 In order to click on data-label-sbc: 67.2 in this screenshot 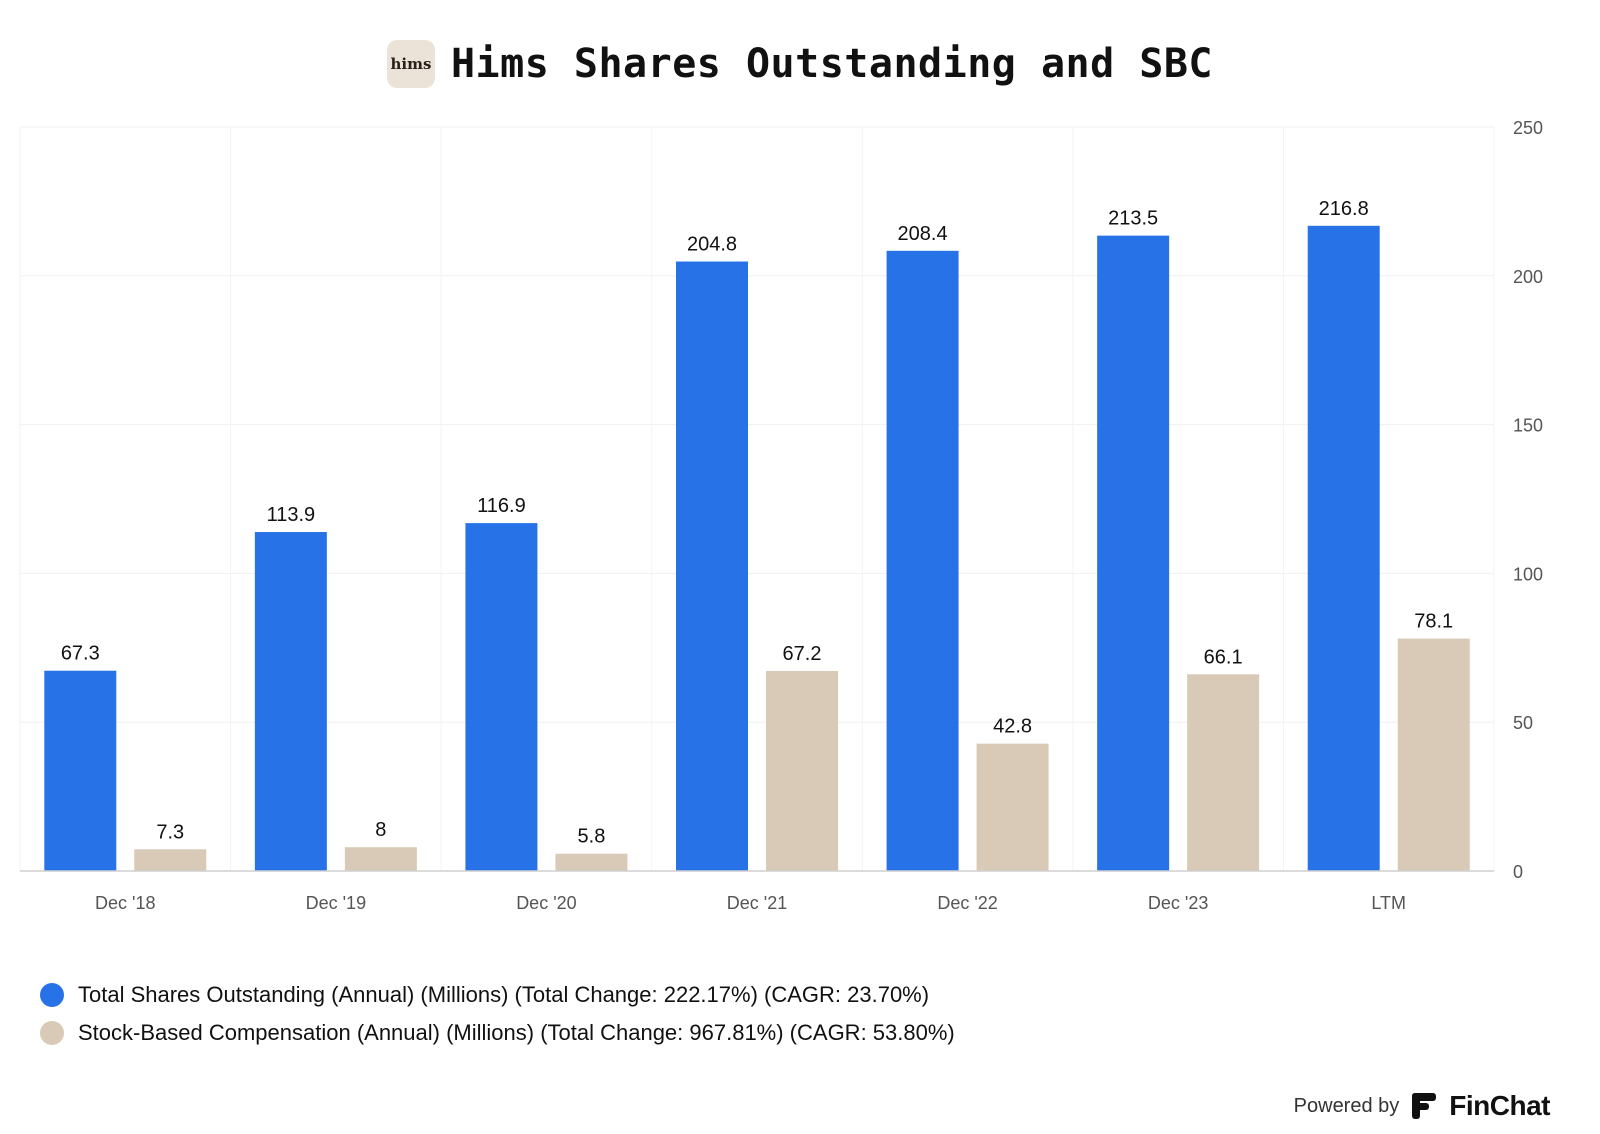, I will do `click(802, 654)`.